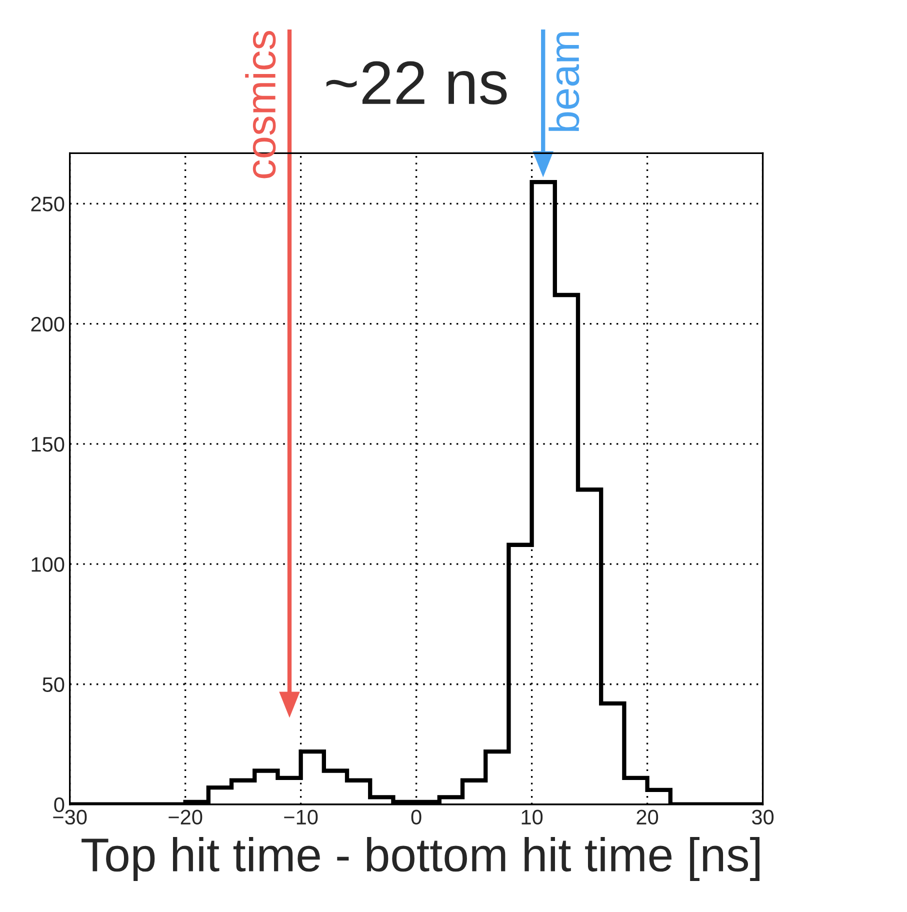  What do you see at coordinates (48, 444) in the screenshot?
I see `y-tick-label: 150` at bounding box center [48, 444].